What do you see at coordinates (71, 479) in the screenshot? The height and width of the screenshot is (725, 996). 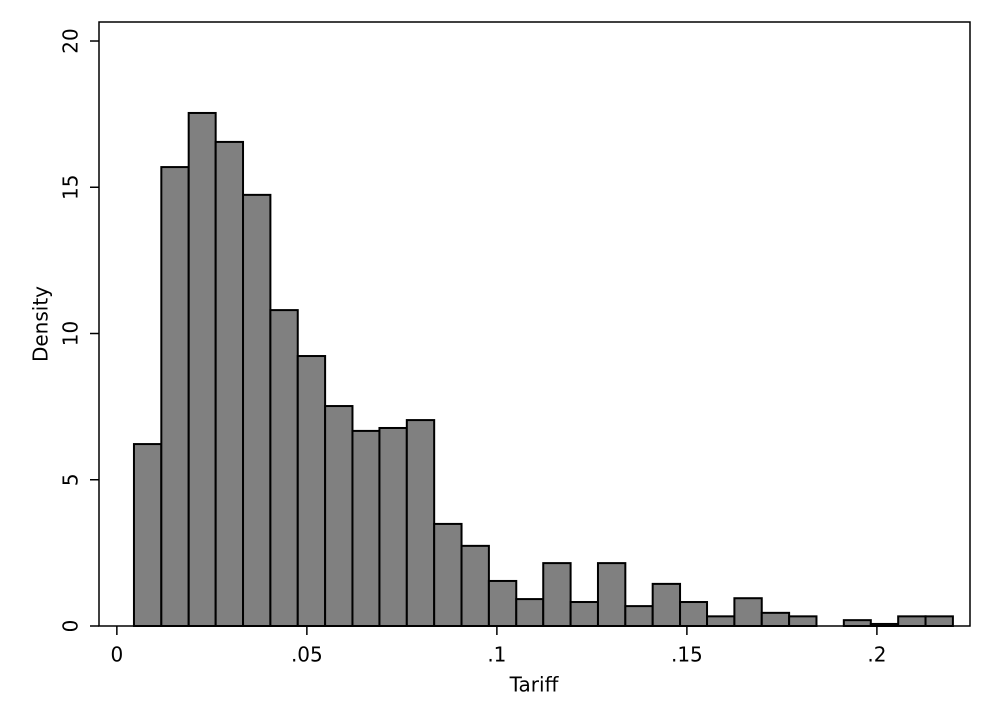 I see `y-tick-label: 5` at bounding box center [71, 479].